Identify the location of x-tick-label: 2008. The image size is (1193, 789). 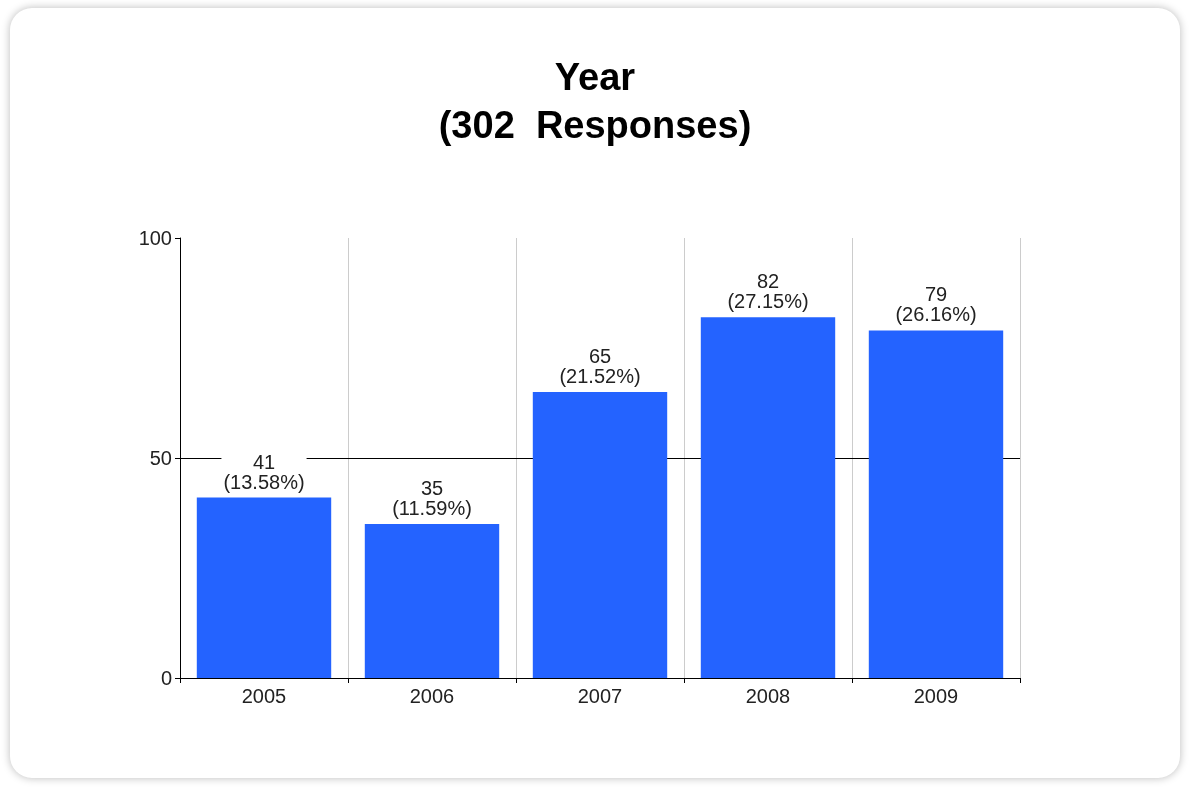
(768, 696).